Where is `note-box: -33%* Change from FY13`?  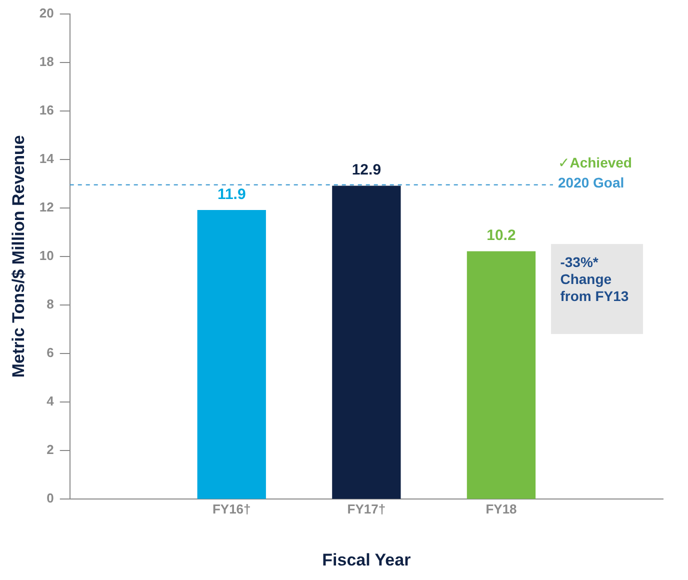
note-box: -33%* Change from FY13 is located at coordinates (597, 289).